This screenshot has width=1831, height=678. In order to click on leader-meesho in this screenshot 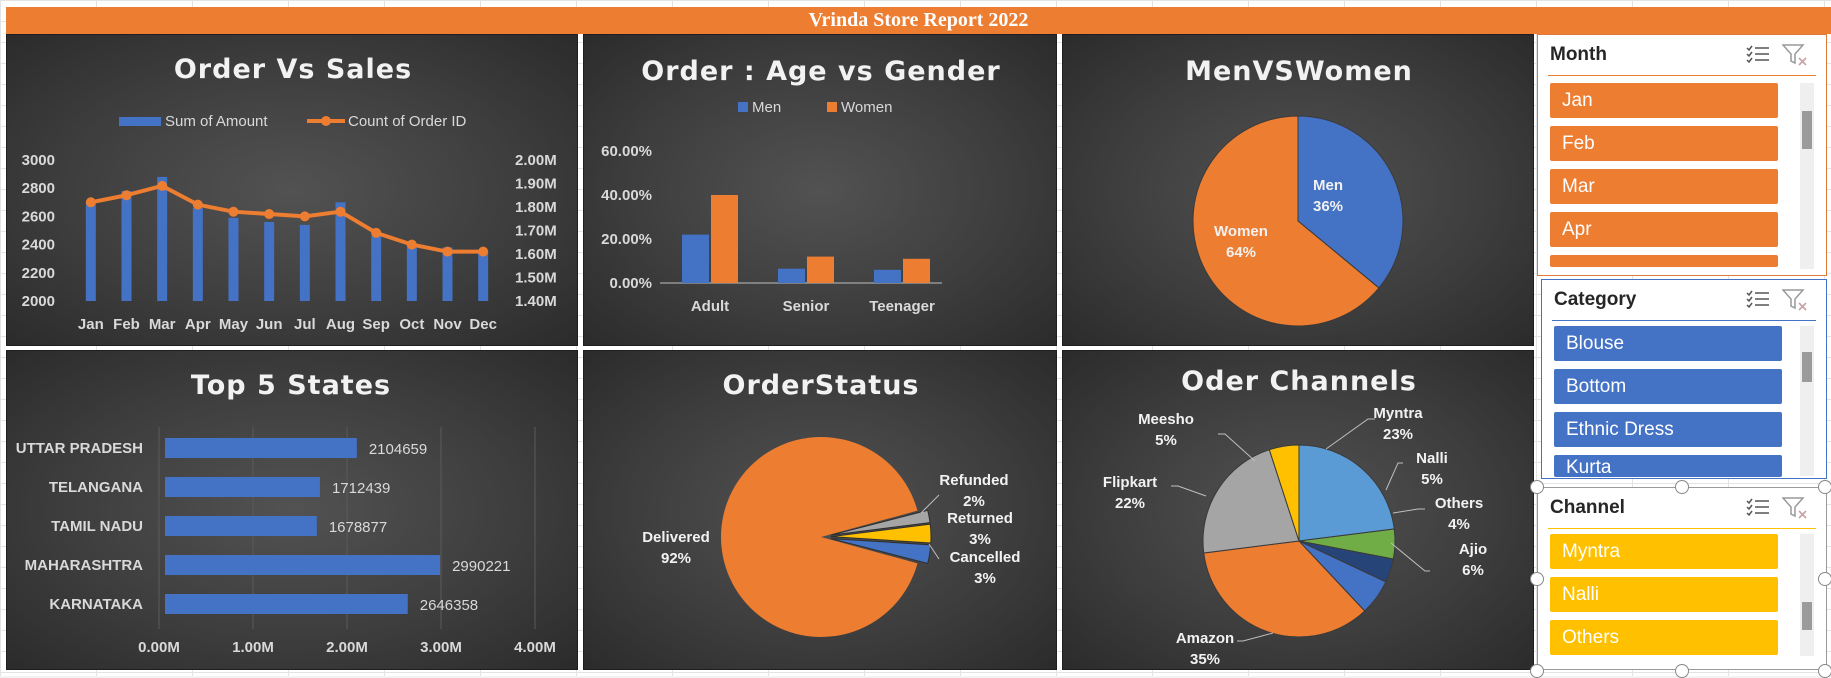, I will do `click(1237, 447)`.